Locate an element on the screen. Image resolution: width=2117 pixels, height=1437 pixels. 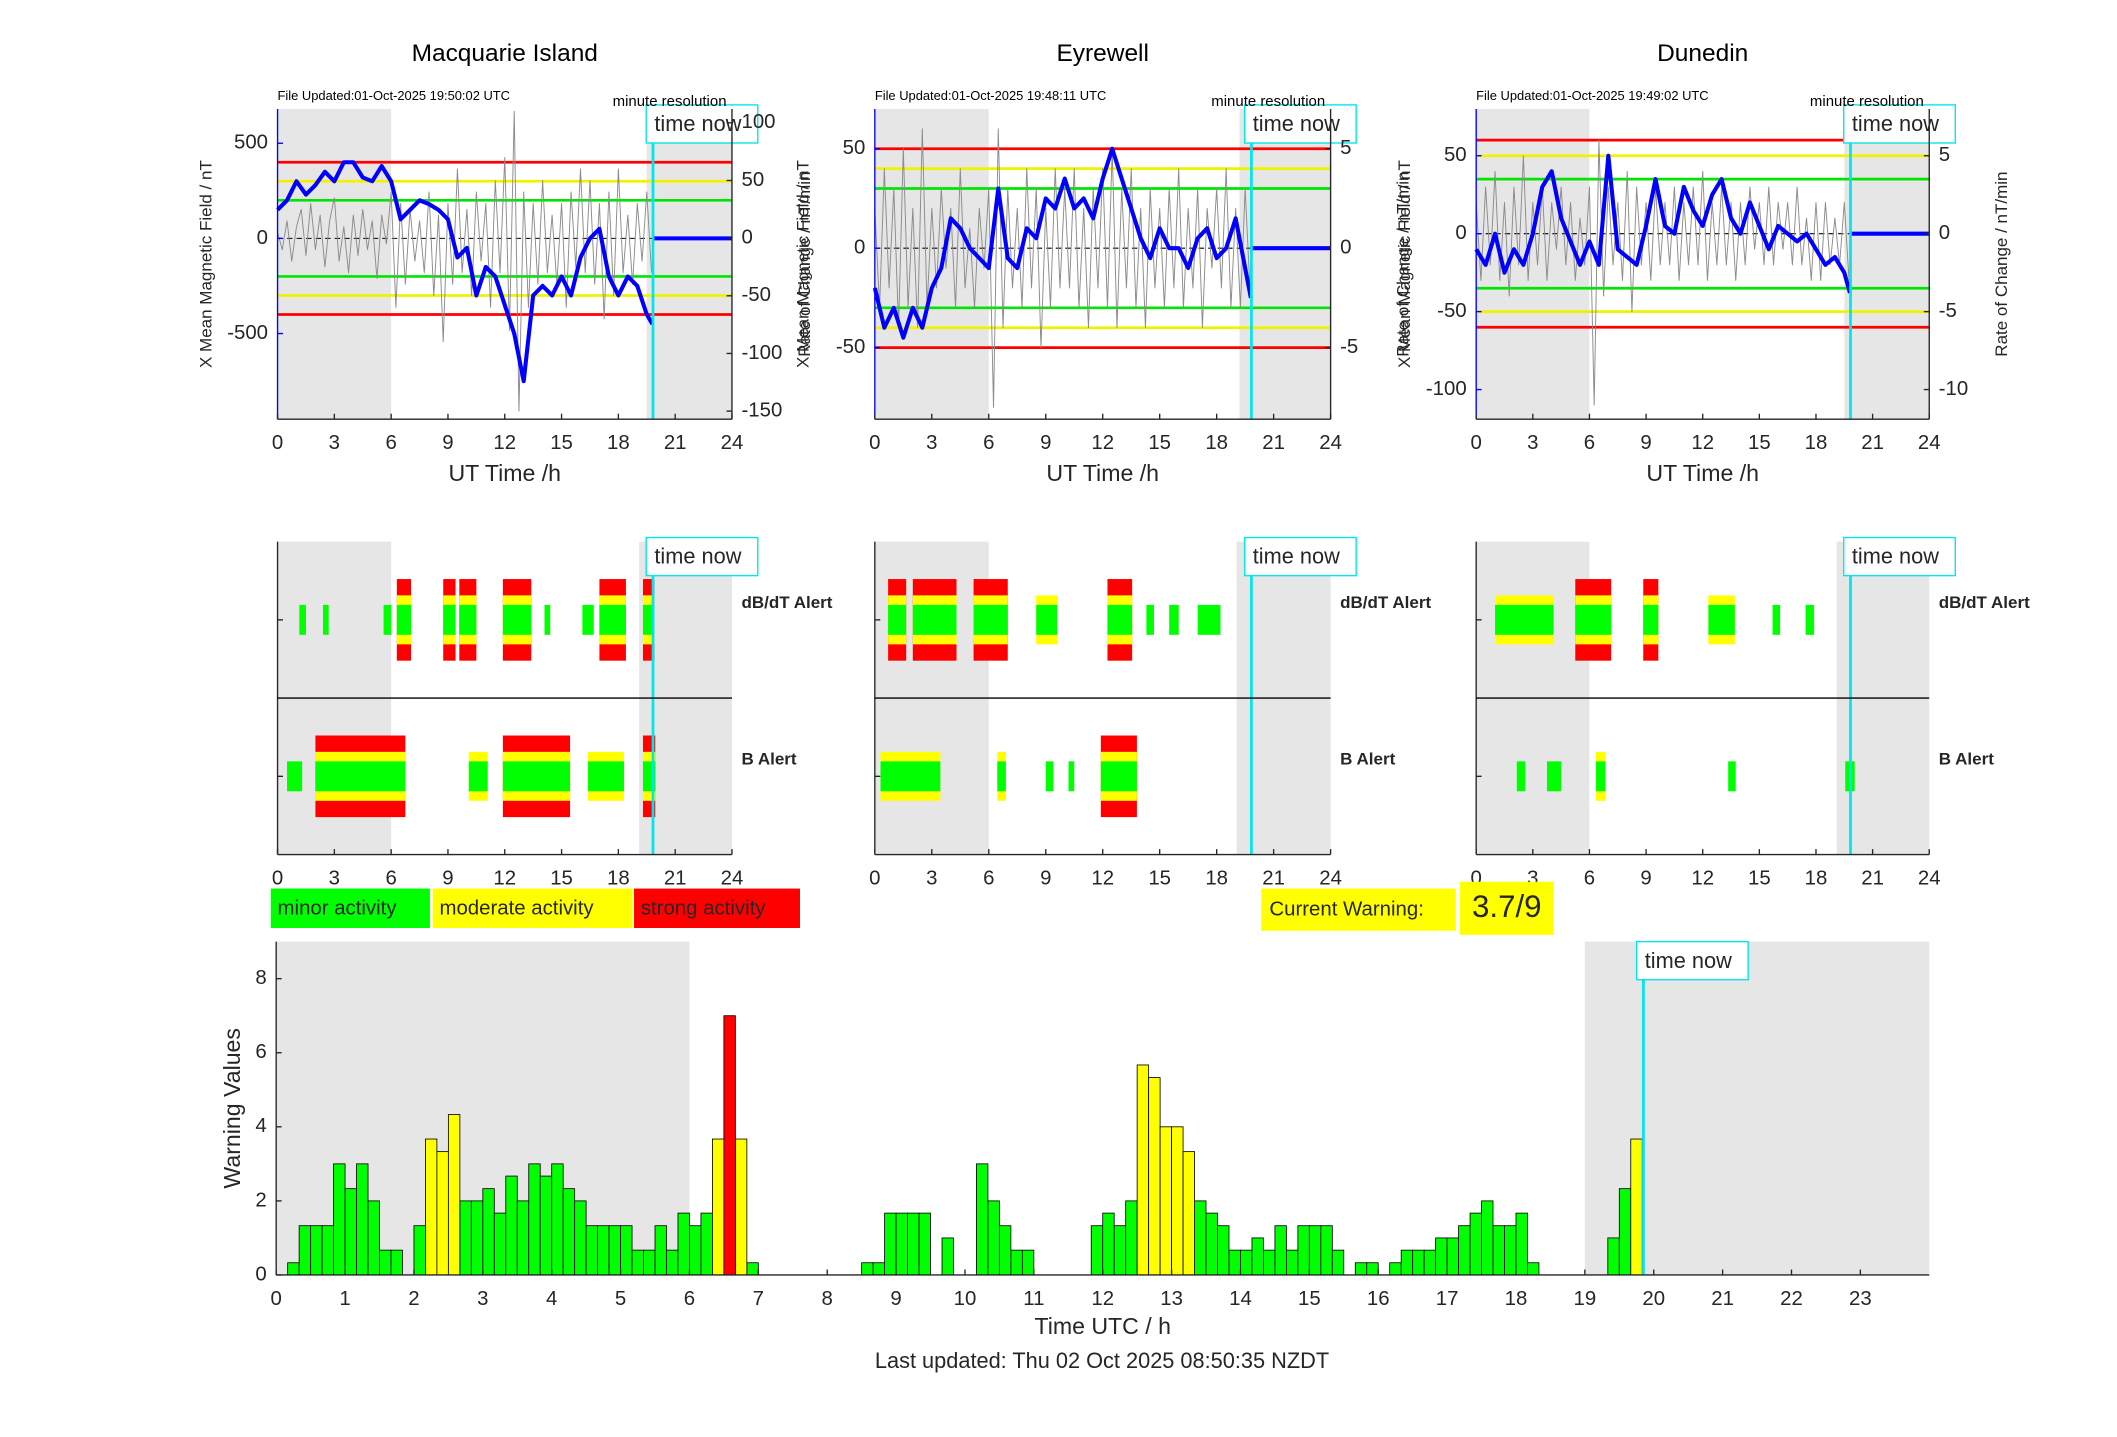
x-tick-label: 13 is located at coordinates (1171, 1299).